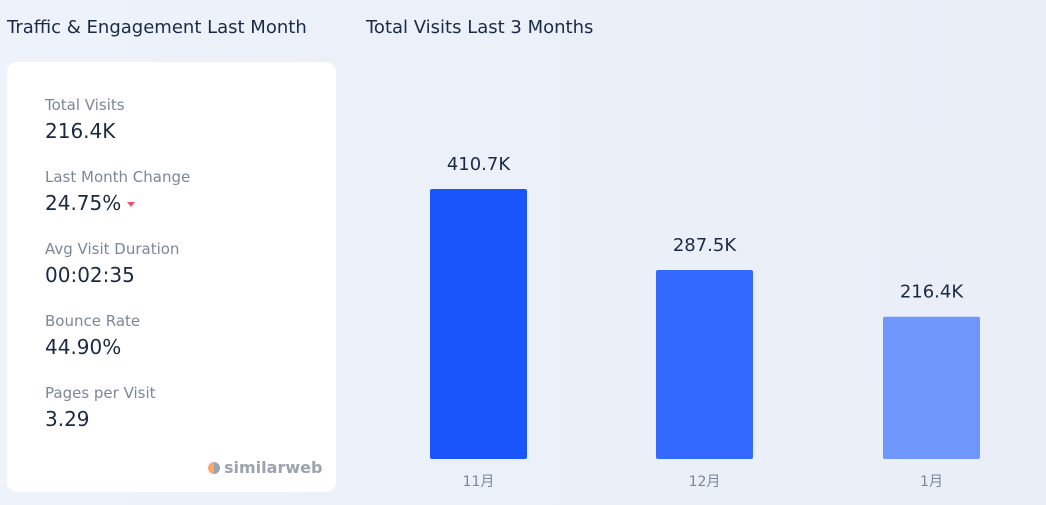 This screenshot has height=505, width=1046. What do you see at coordinates (100, 407) in the screenshot?
I see `metric-pages-per-visit: Pages per Visit 3.29` at bounding box center [100, 407].